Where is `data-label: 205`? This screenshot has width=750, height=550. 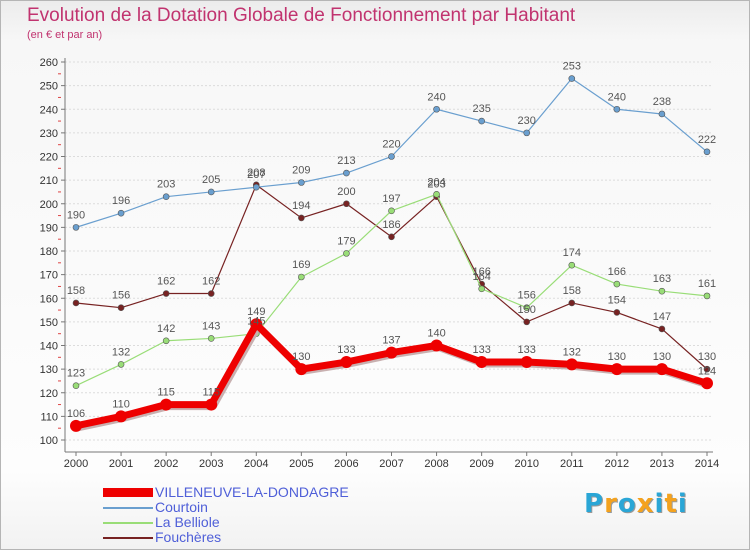 data-label: 205 is located at coordinates (211, 180).